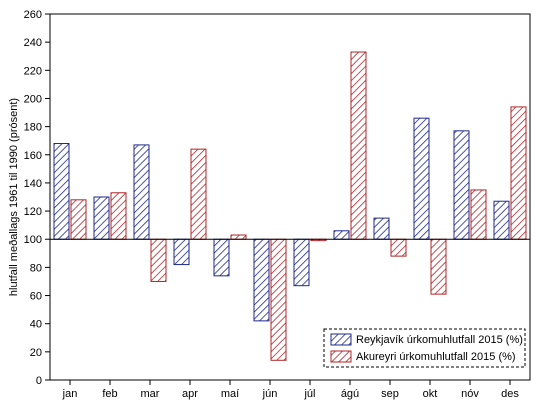  I want to click on bar-akureyri-feb, so click(118, 216).